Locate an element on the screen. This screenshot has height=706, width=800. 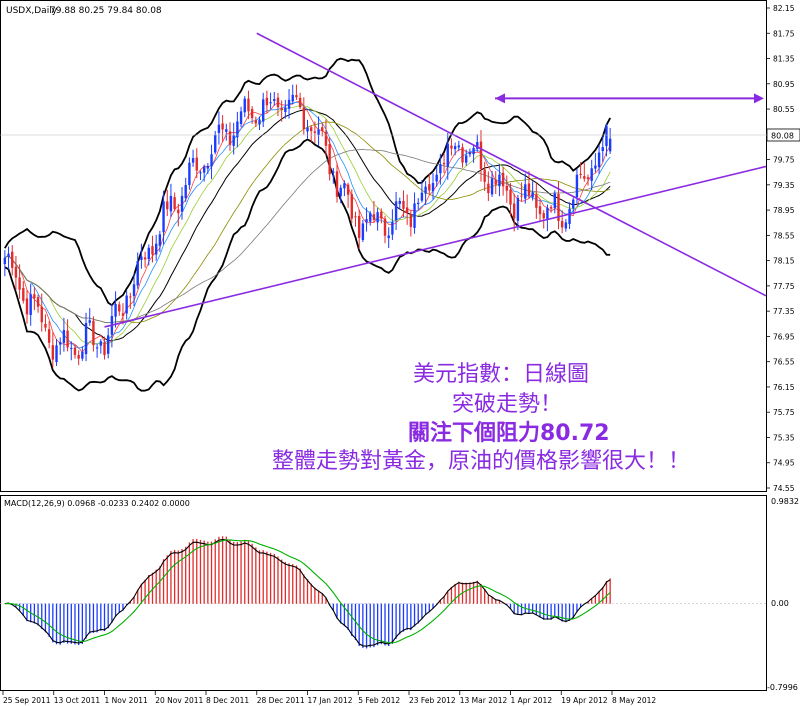
macd-line is located at coordinates (307, 593).